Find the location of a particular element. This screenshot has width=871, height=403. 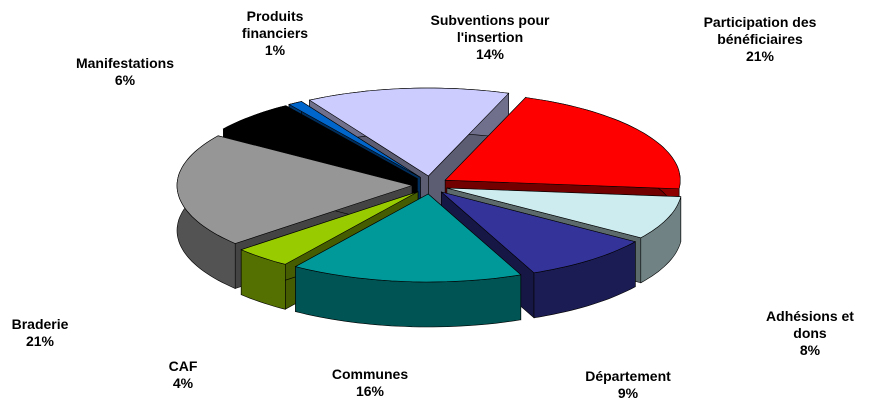

value-label: 16% is located at coordinates (370, 391).